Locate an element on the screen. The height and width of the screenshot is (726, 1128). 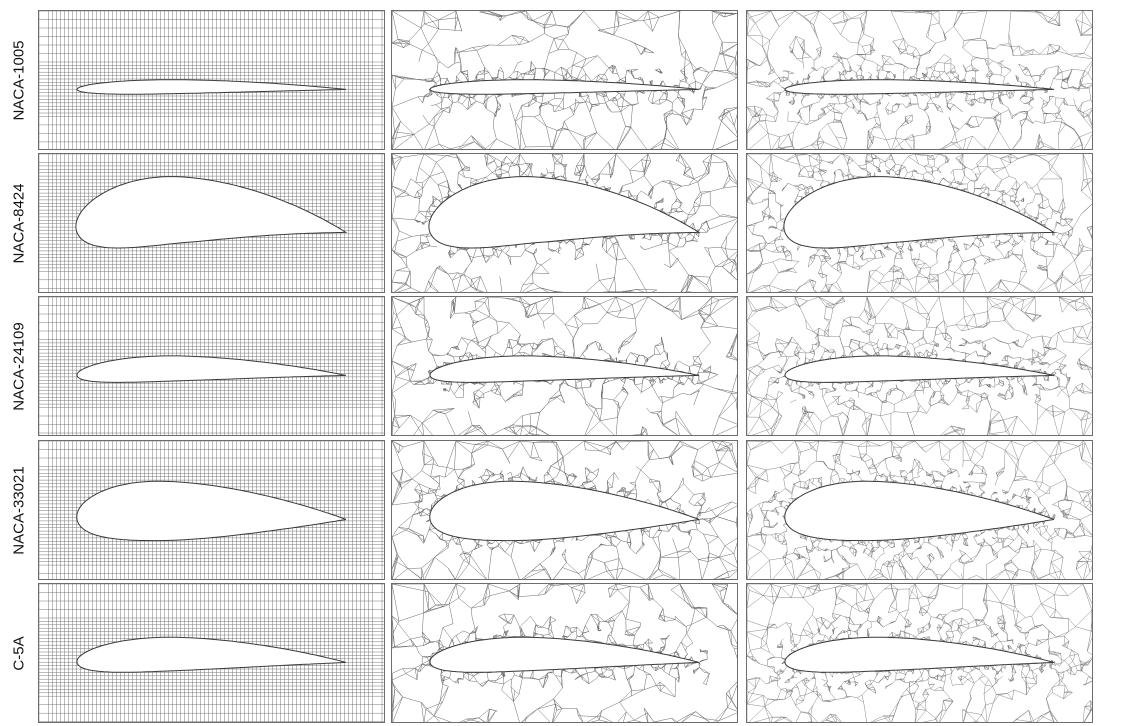
airfoil-name: NACA-1005 is located at coordinates (19, 80).